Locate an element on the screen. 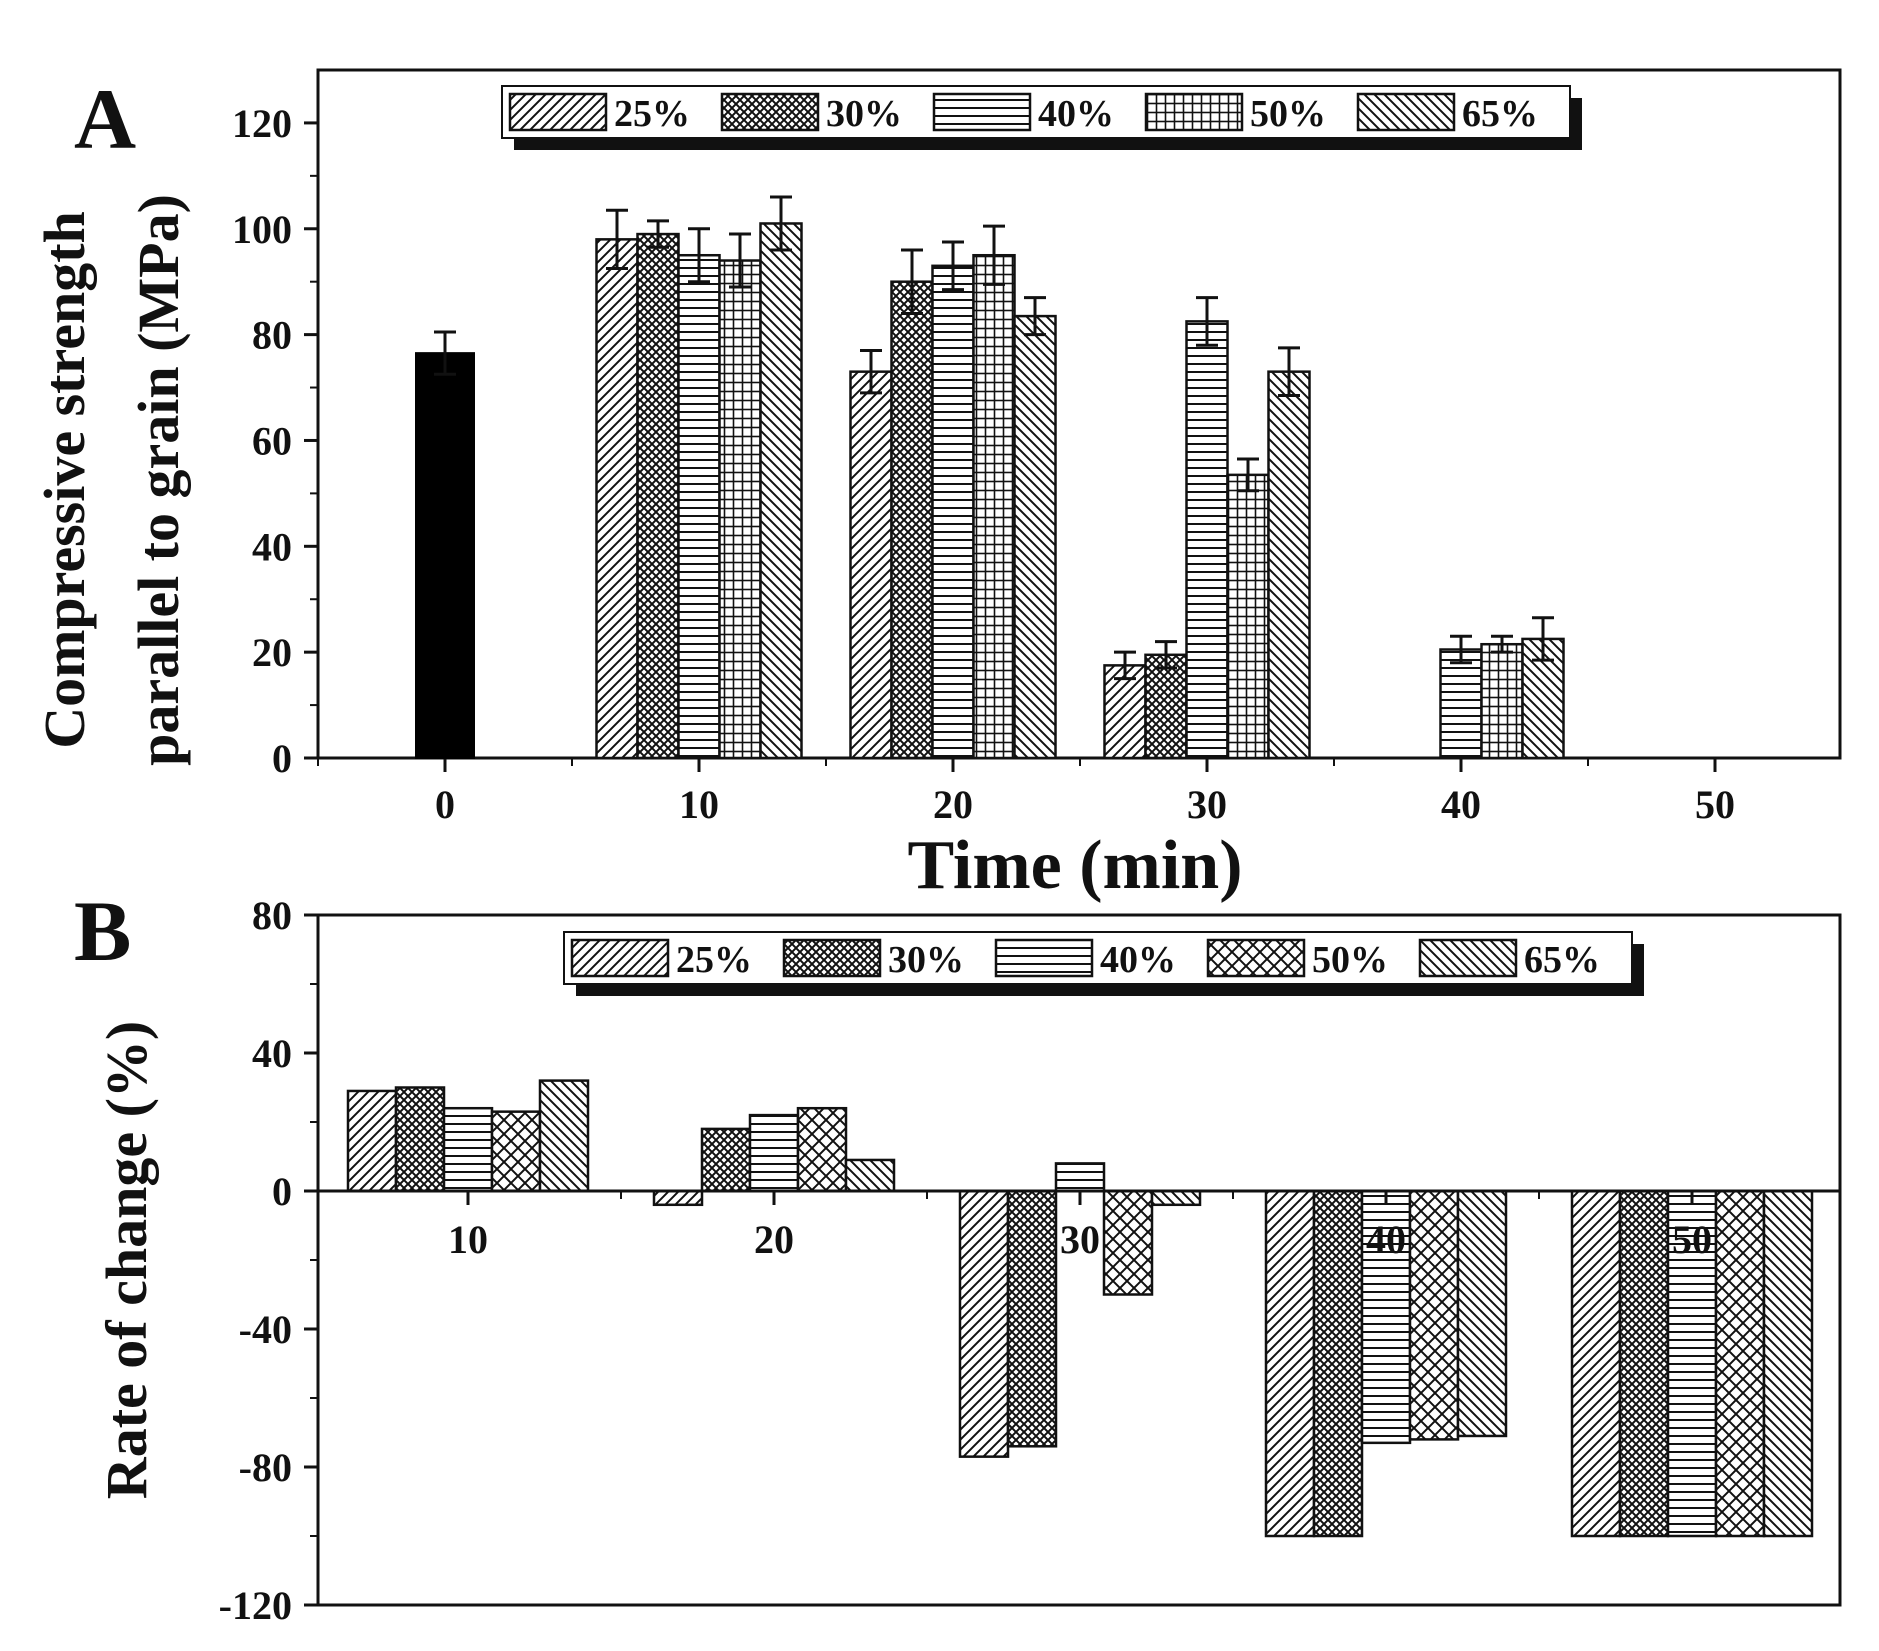 Image resolution: width=1879 pixels, height=1651 pixels. bar-25pct-t40 is located at coordinates (1290, 1363).